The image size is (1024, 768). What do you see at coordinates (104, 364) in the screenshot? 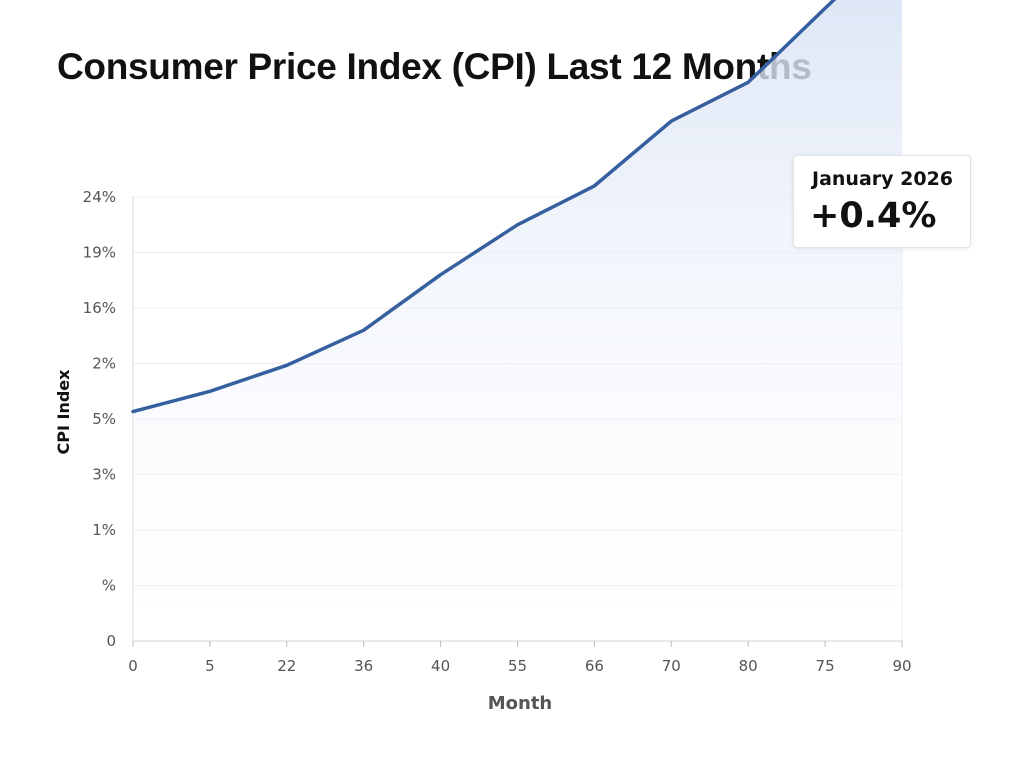
I see `y-tick-label: 2%` at bounding box center [104, 364].